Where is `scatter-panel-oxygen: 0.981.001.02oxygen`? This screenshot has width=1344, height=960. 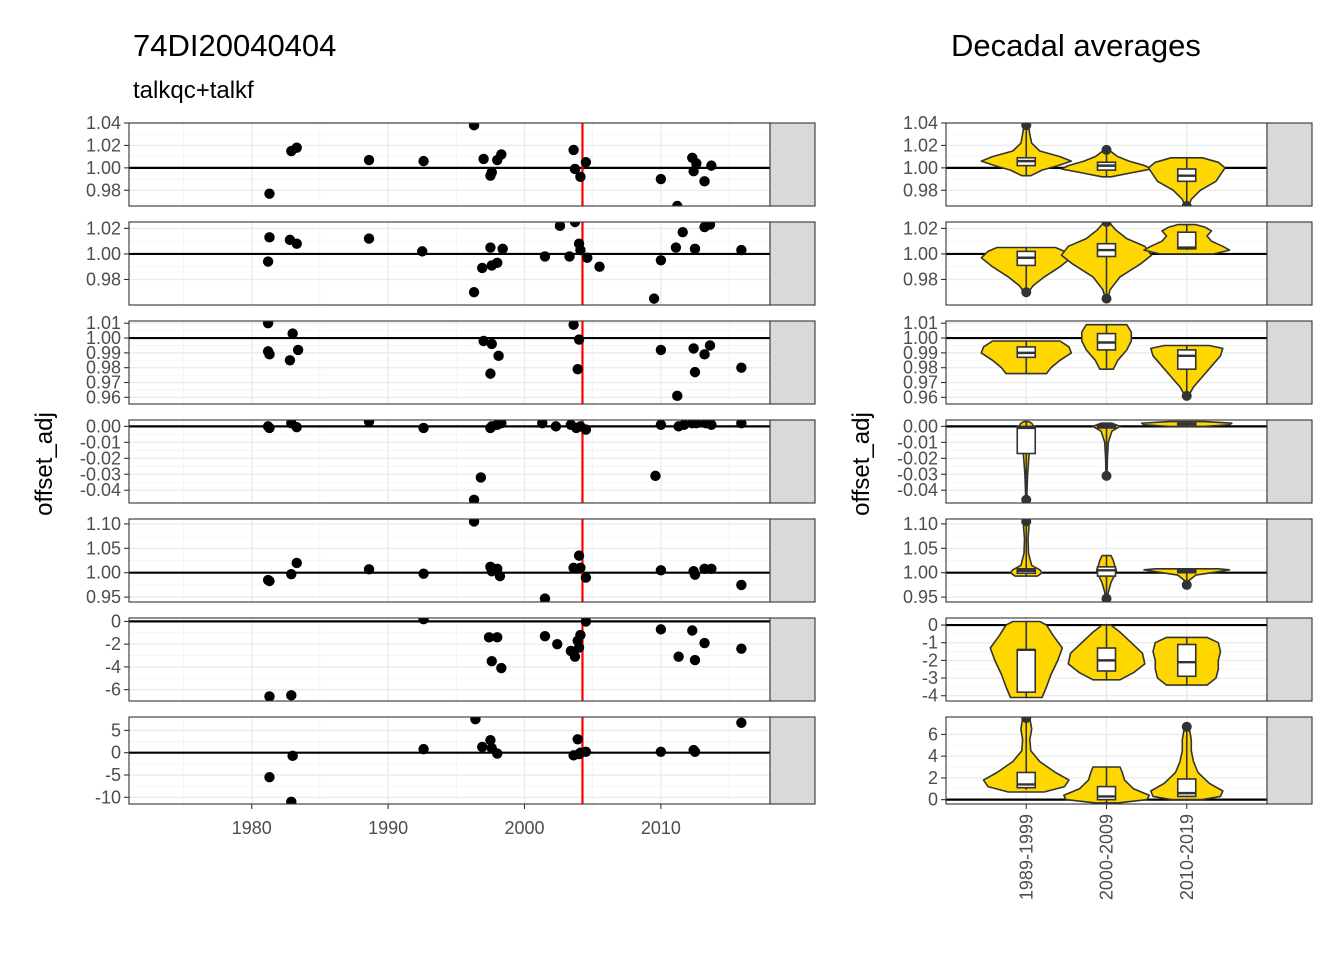
scatter-panel-oxygen: 0.981.001.02oxygen is located at coordinates (451, 262).